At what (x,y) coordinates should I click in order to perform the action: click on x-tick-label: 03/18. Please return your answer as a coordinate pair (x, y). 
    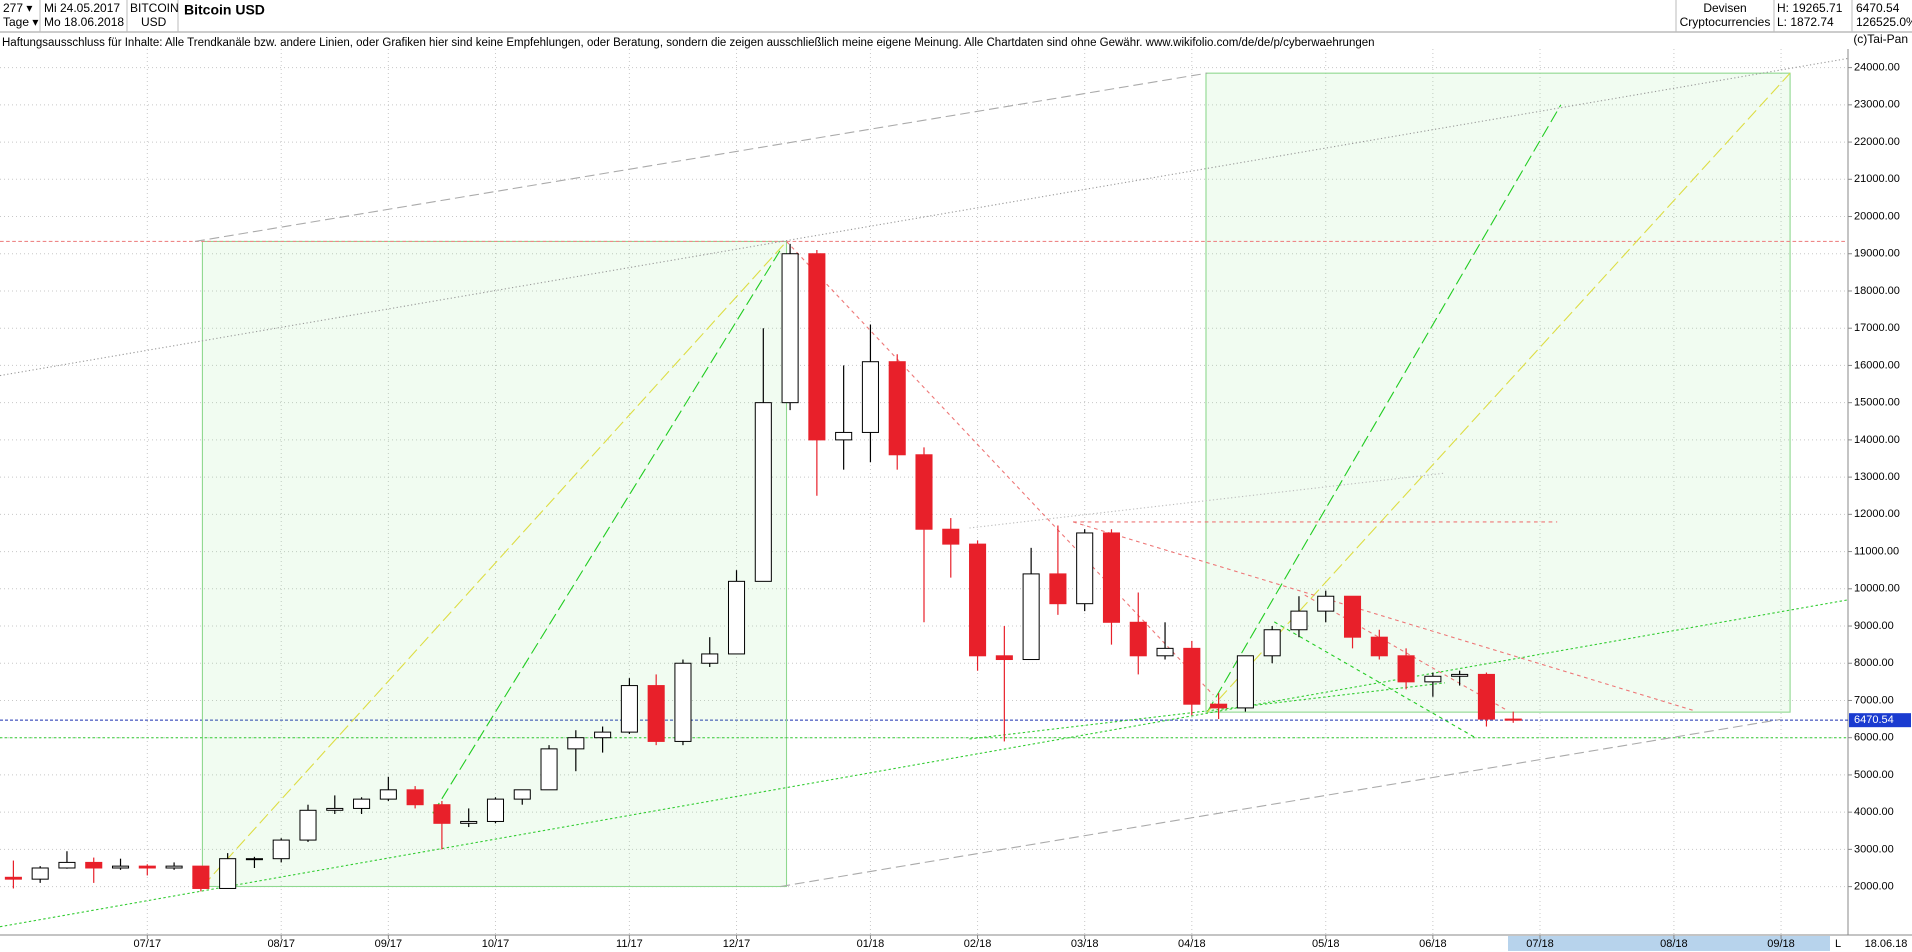
    Looking at the image, I should click on (1085, 944).